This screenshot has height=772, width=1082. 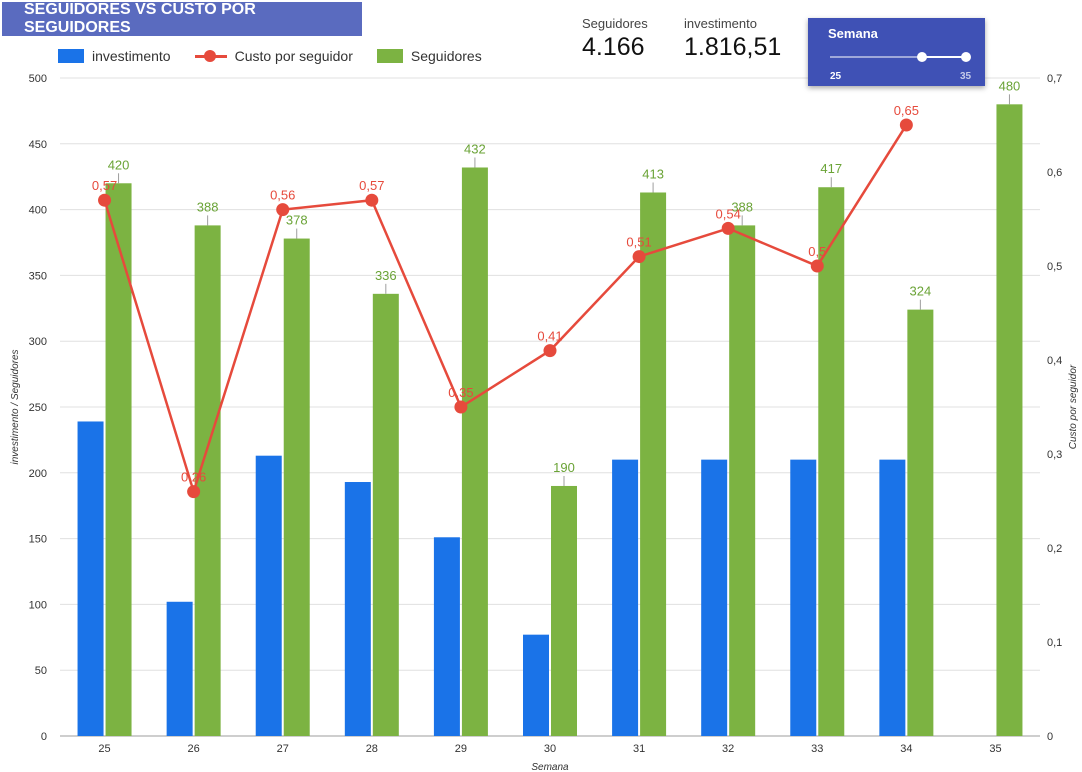 I want to click on y2-tick-label: 0,1, so click(x=1054, y=643).